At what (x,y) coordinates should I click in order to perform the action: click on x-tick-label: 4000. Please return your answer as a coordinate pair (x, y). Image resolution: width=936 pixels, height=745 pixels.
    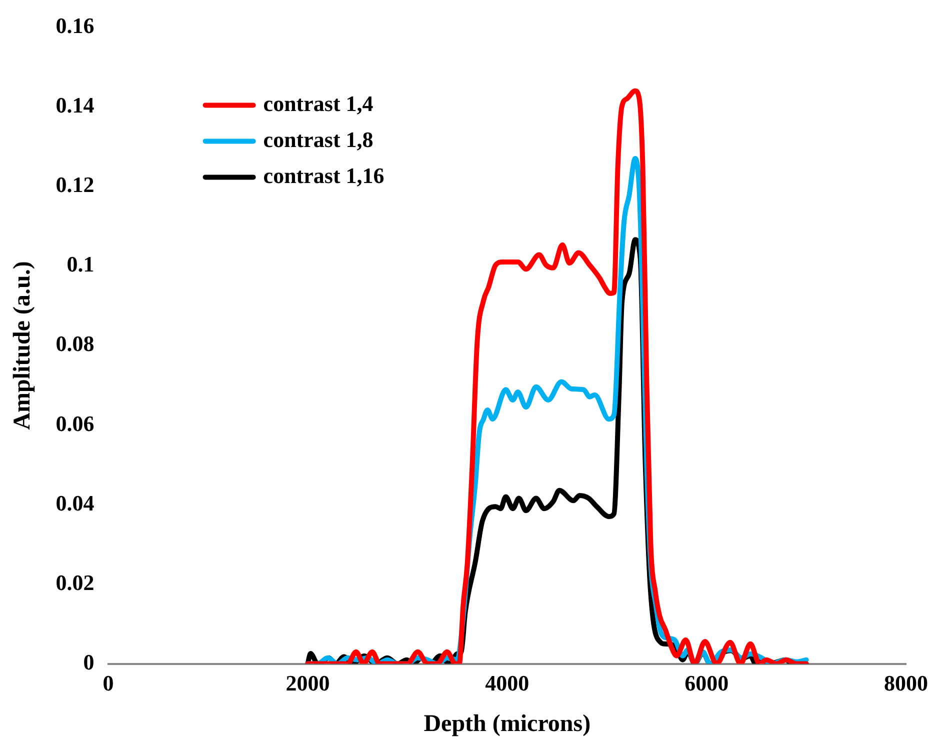
    Looking at the image, I should click on (507, 683).